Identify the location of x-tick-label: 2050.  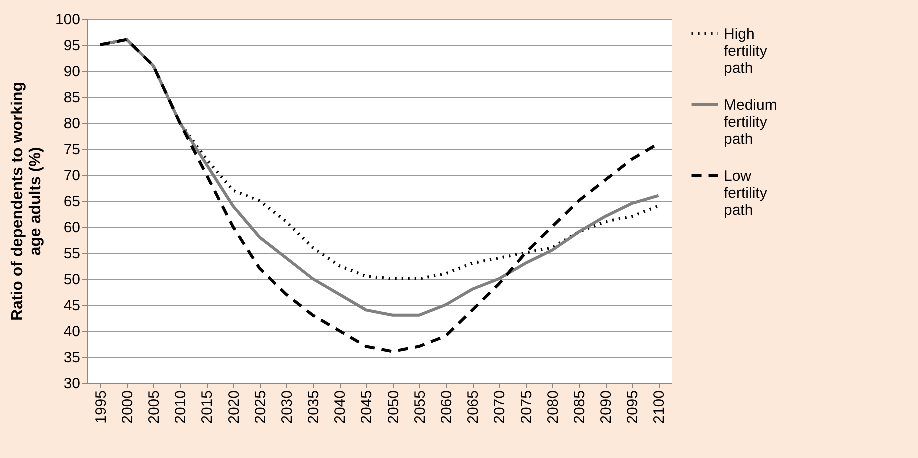
(393, 407).